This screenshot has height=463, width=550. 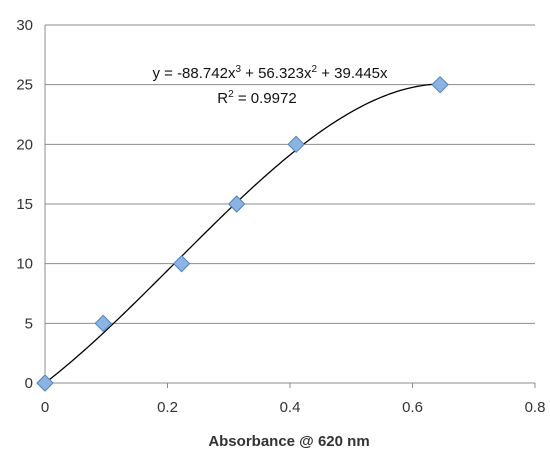 I want to click on x-tick-labels: 0 0.2 0.4 0.6 0.8, so click(x=293, y=407).